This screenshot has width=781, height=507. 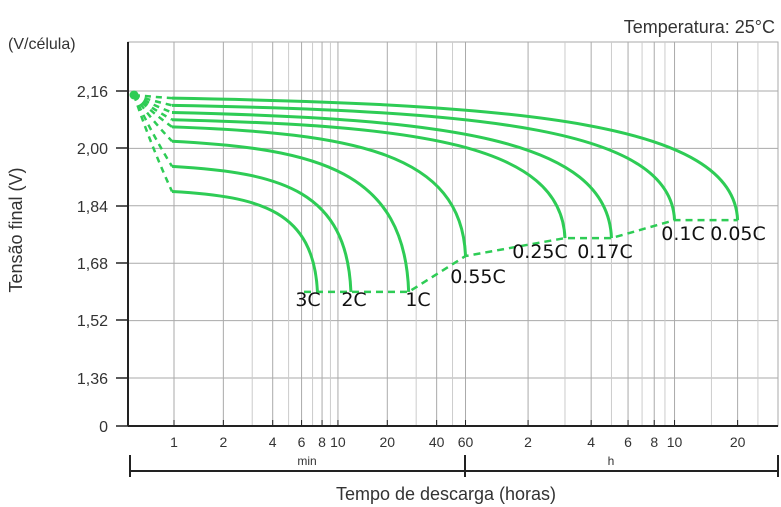 I want to click on temperature-annotation: Temperatura: 25°C, so click(x=699, y=27).